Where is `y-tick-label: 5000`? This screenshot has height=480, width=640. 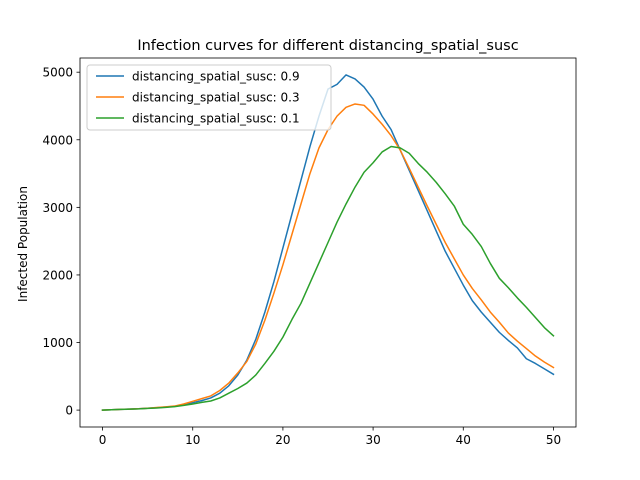 y-tick-label: 5000 is located at coordinates (57, 73).